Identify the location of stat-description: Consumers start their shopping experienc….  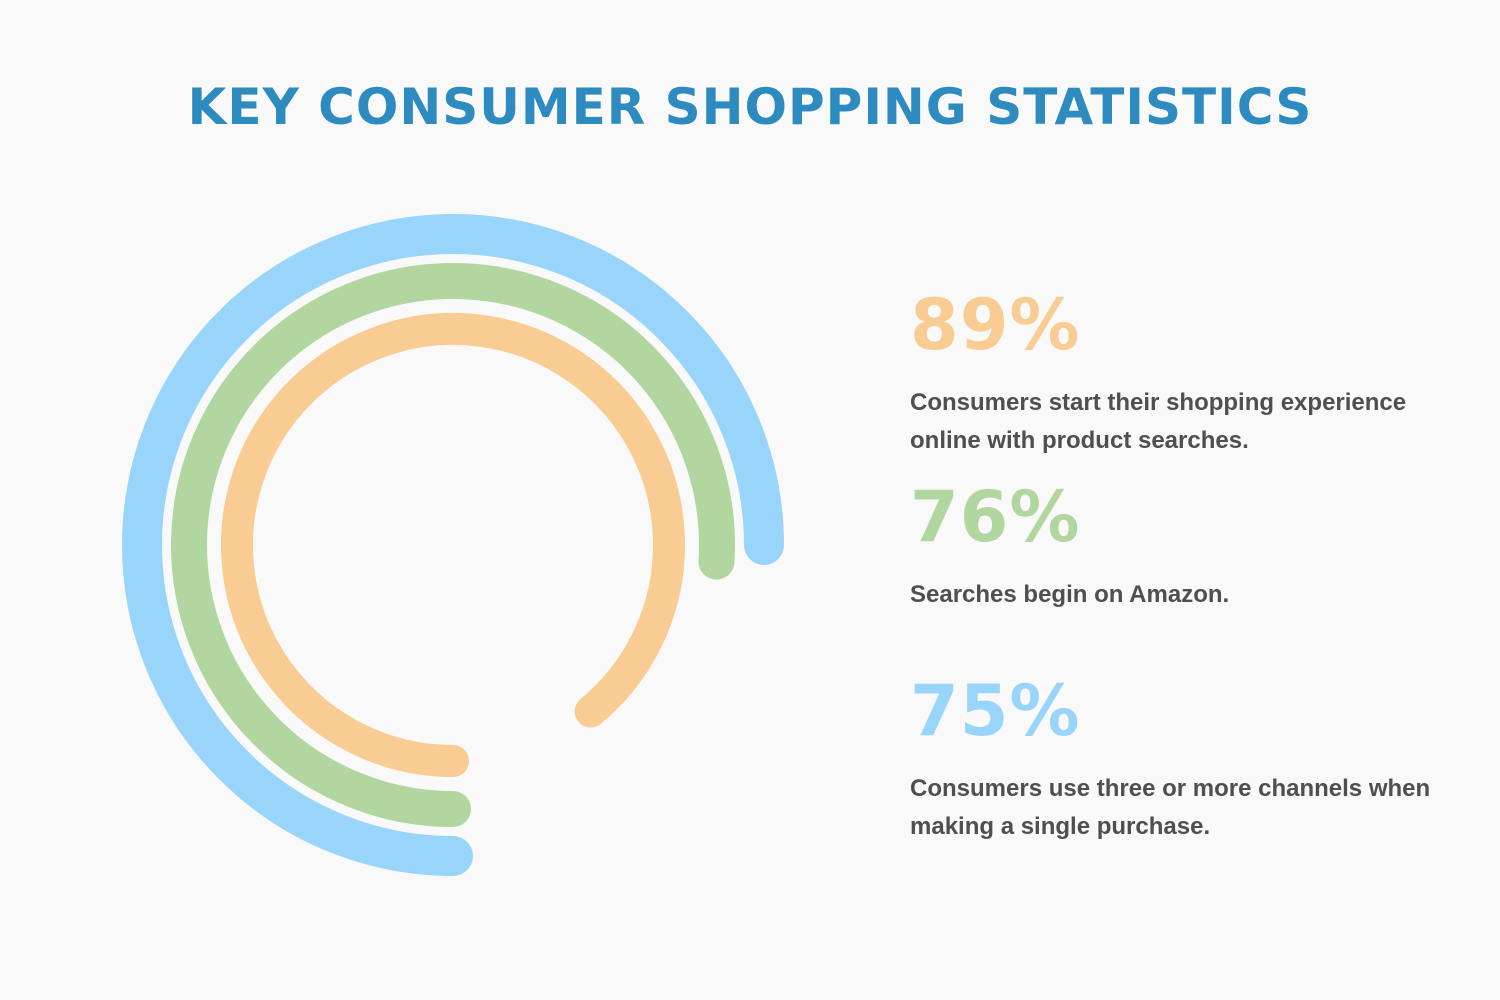
(1158, 421).